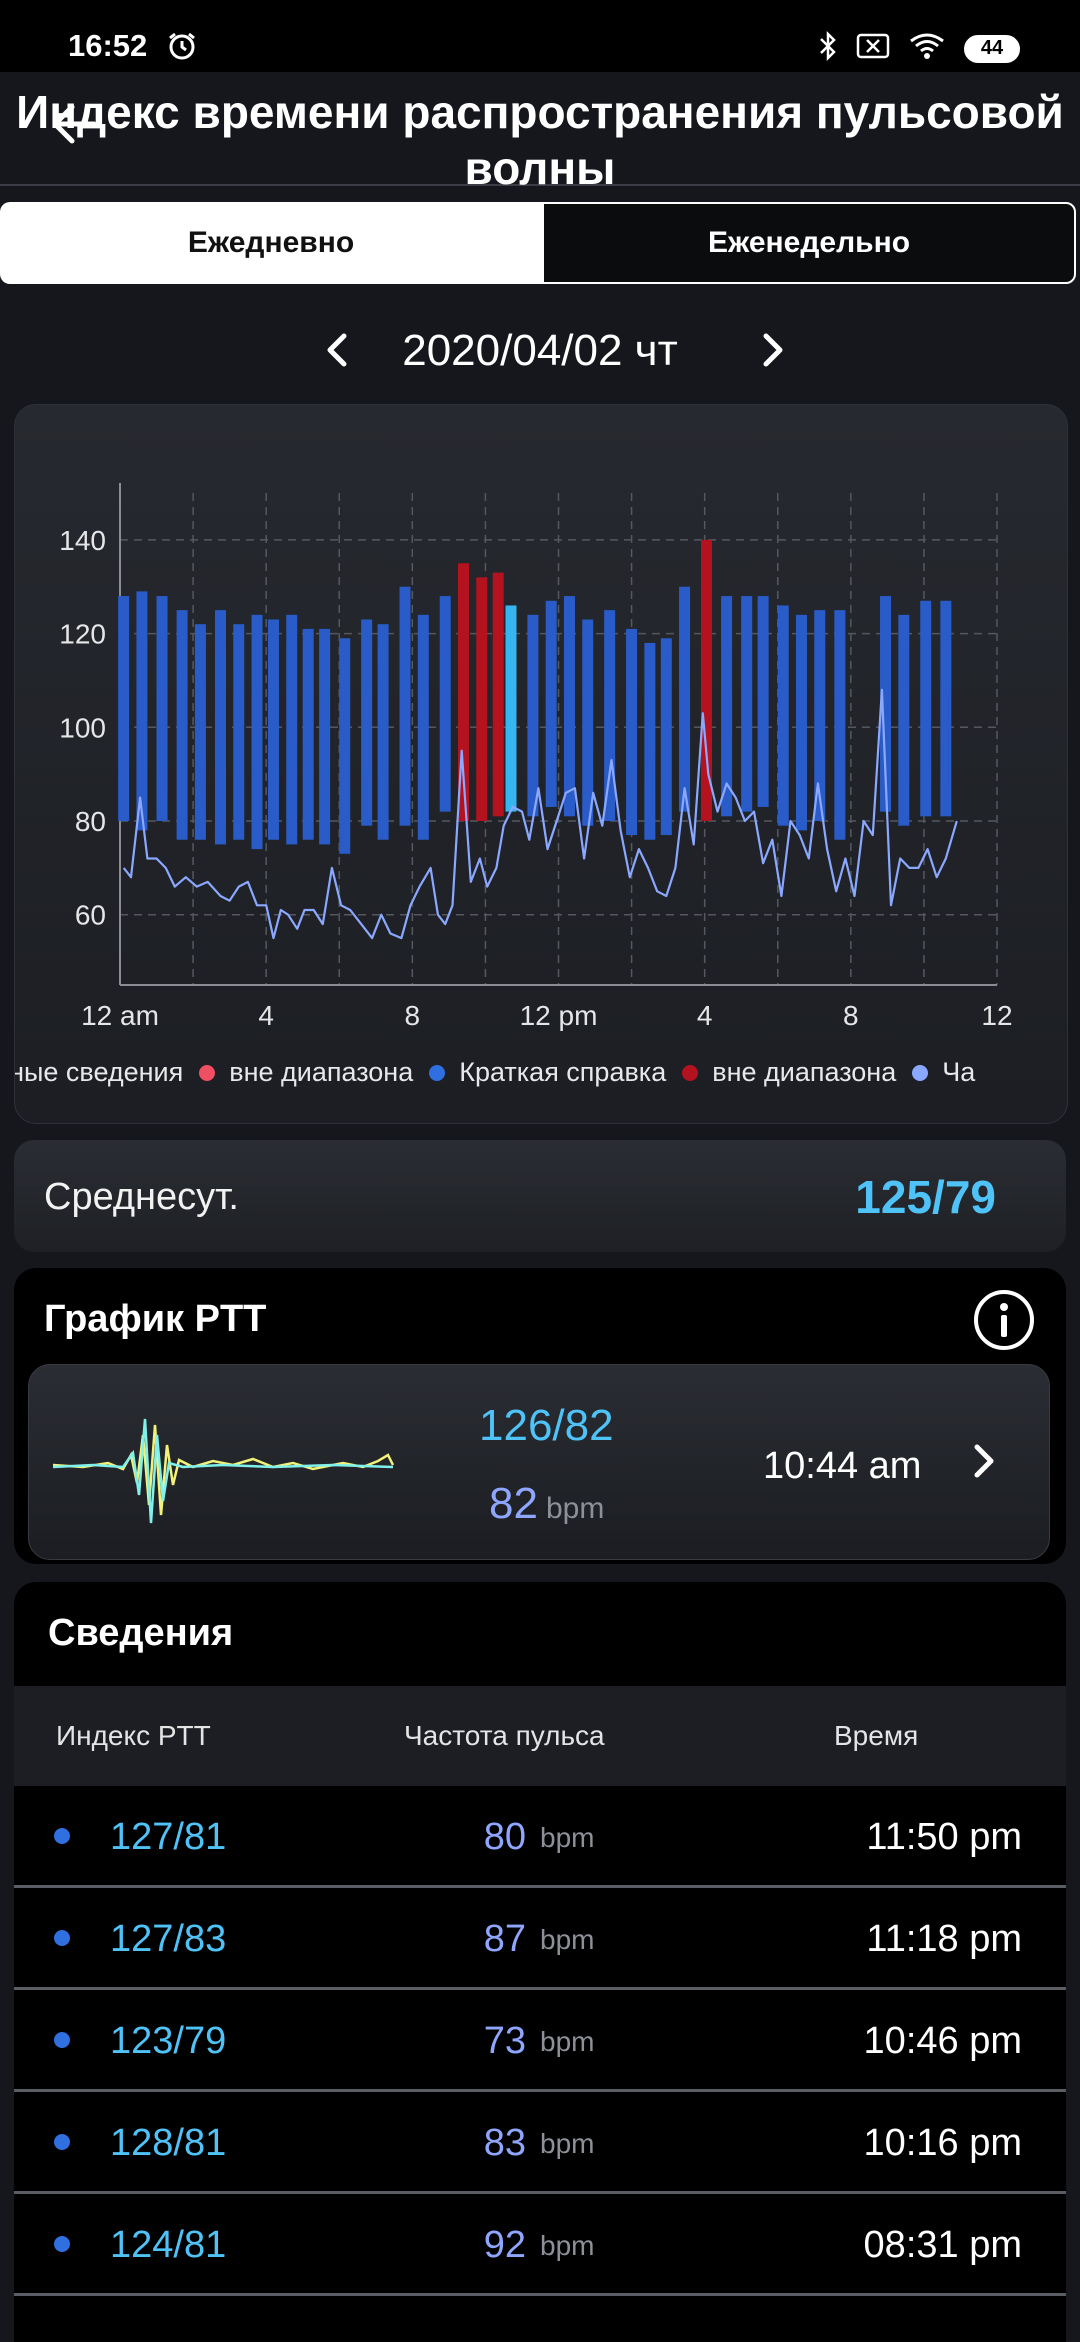 The width and height of the screenshot is (1080, 2342). I want to click on y-tick-label: 60, so click(90, 915).